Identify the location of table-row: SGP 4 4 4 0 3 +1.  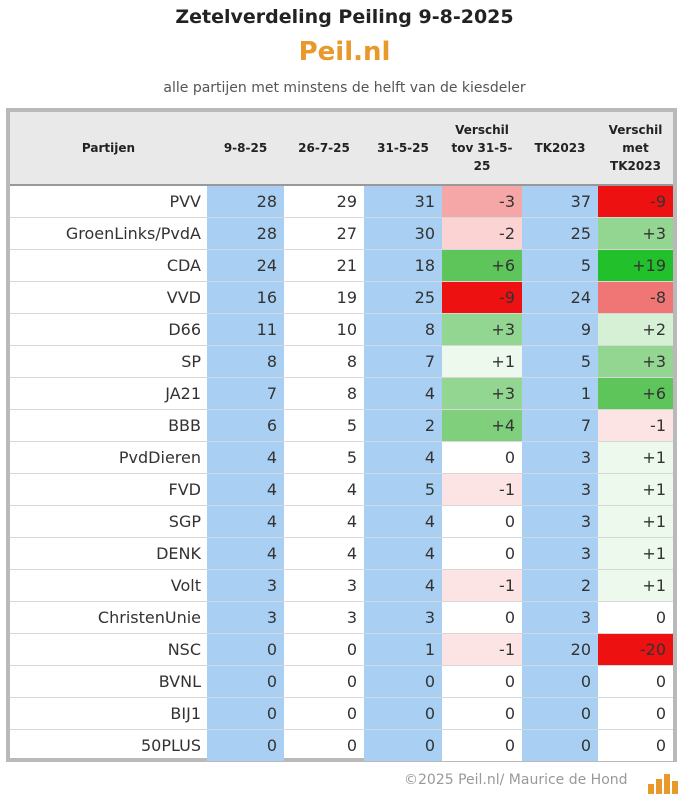
(341, 520).